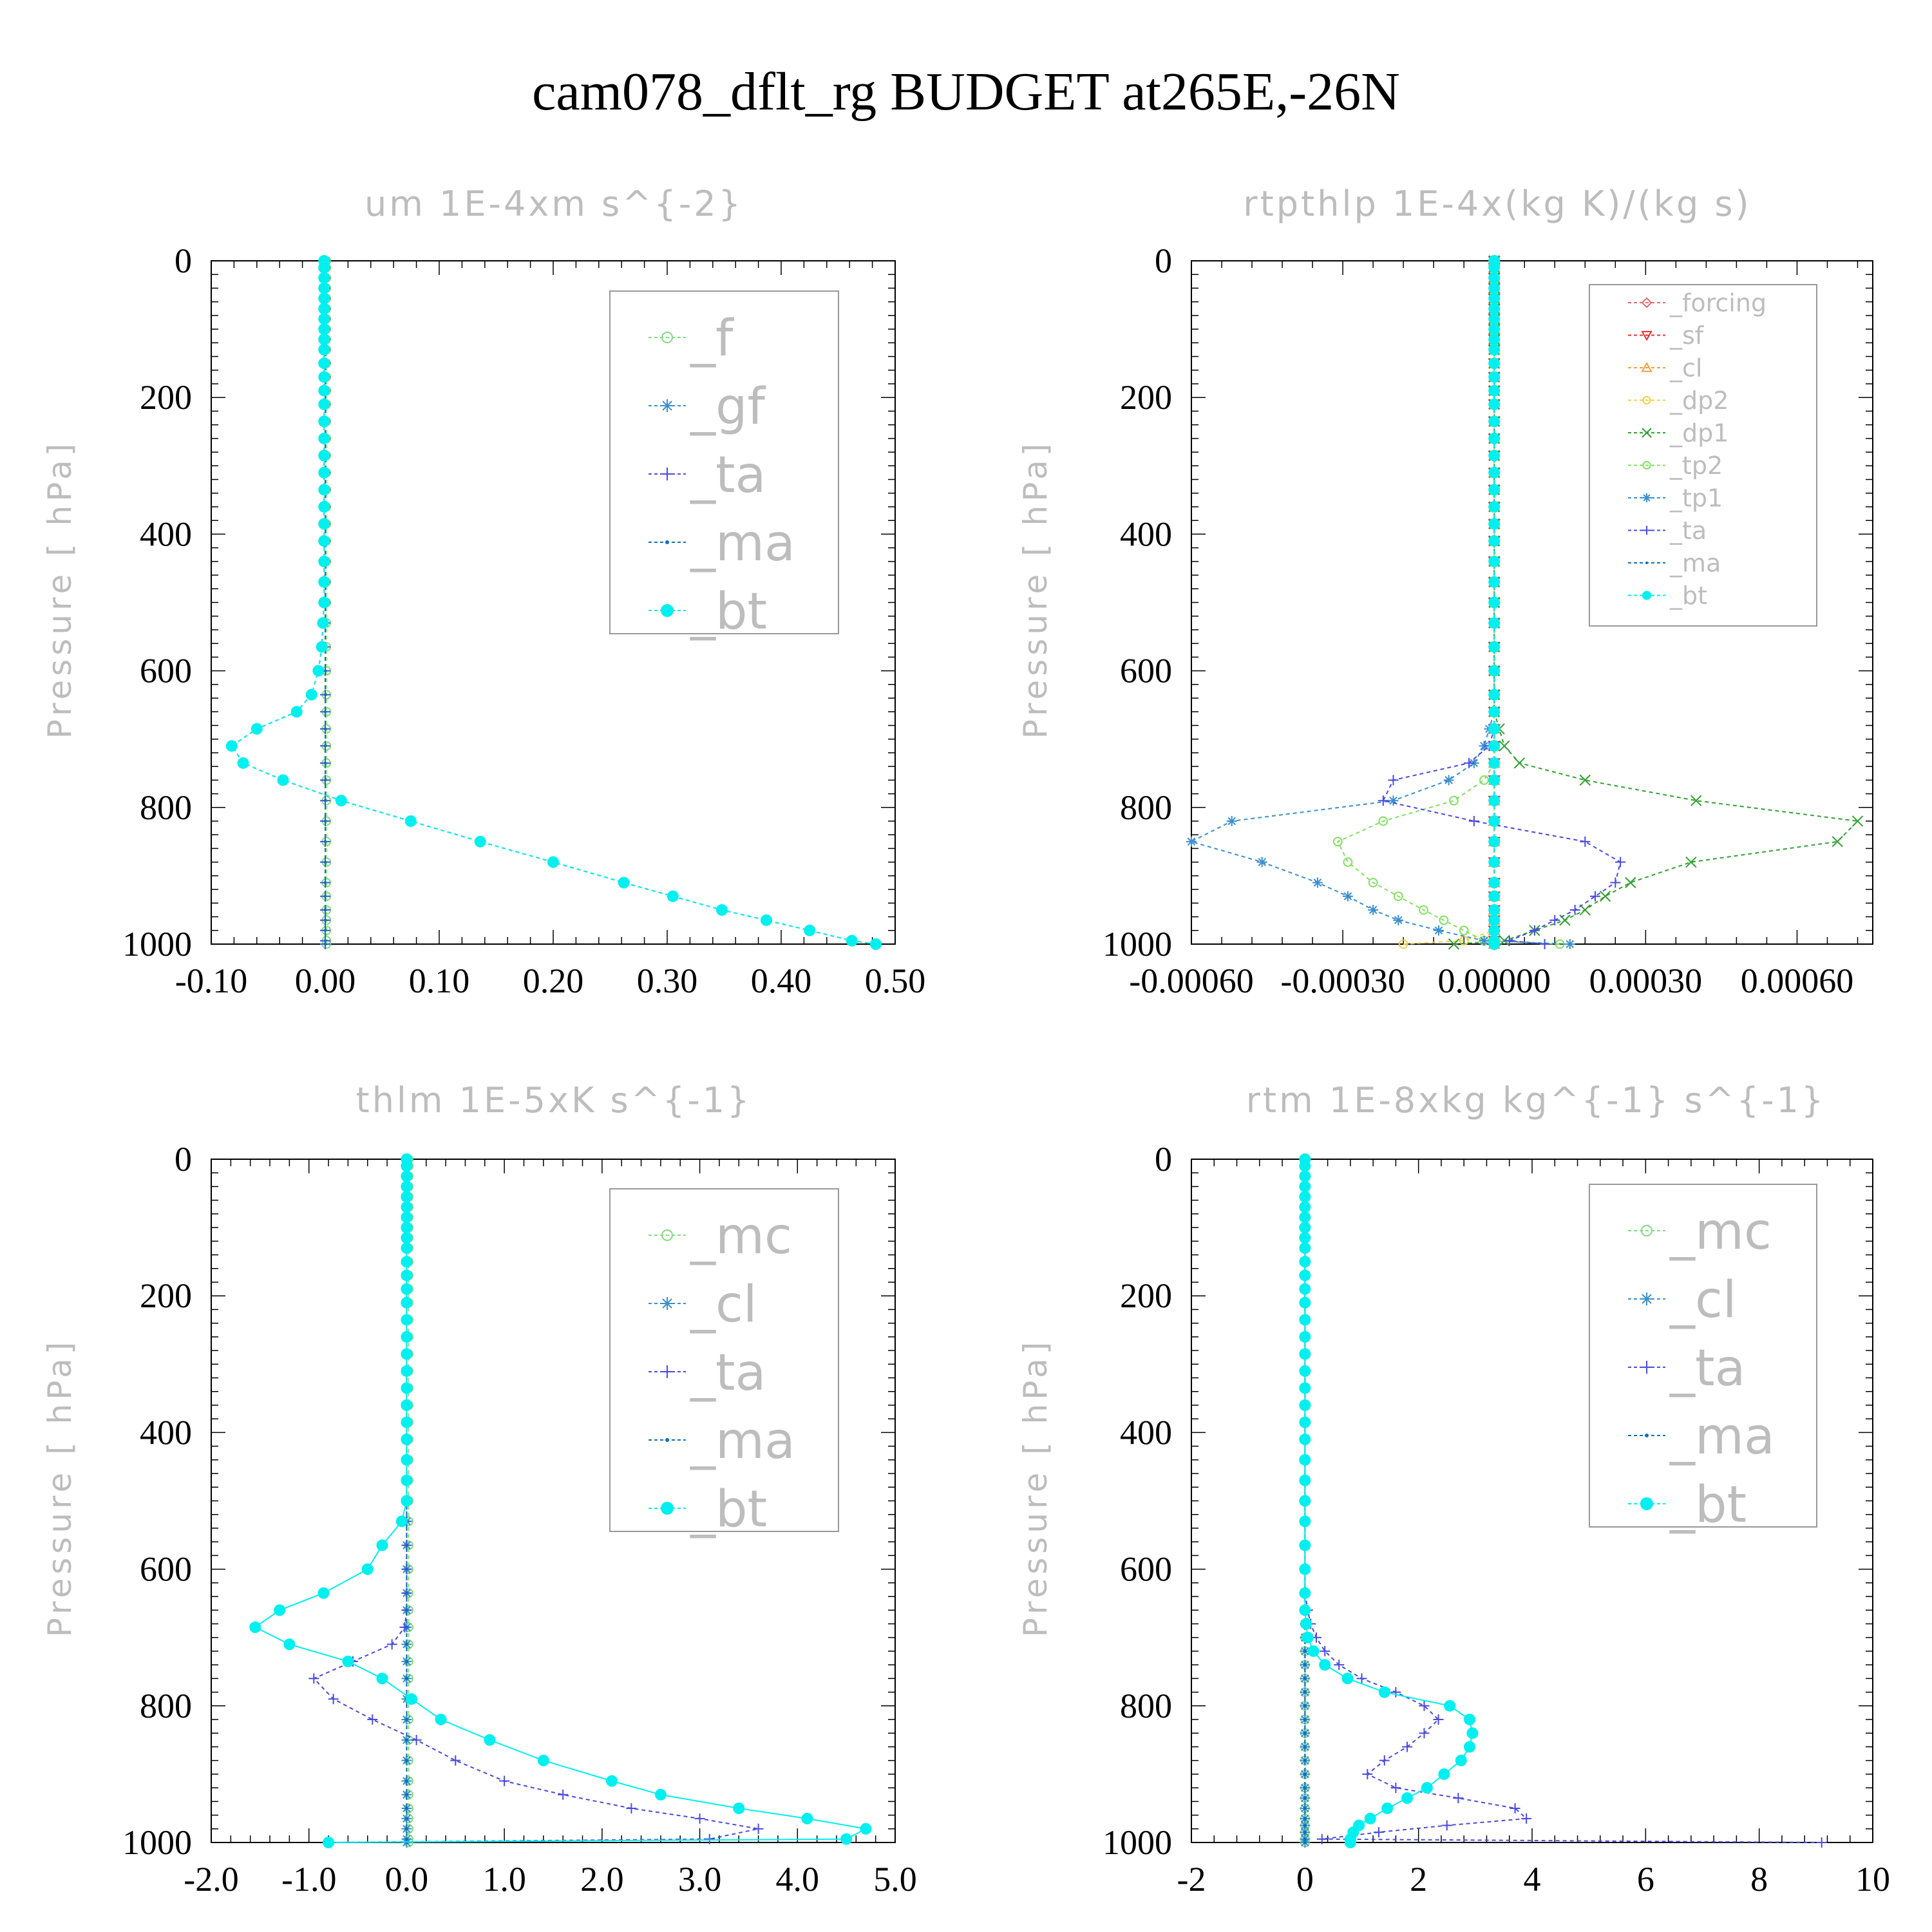  What do you see at coordinates (1343, 980) in the screenshot?
I see `x-tick-label: -0.00030` at bounding box center [1343, 980].